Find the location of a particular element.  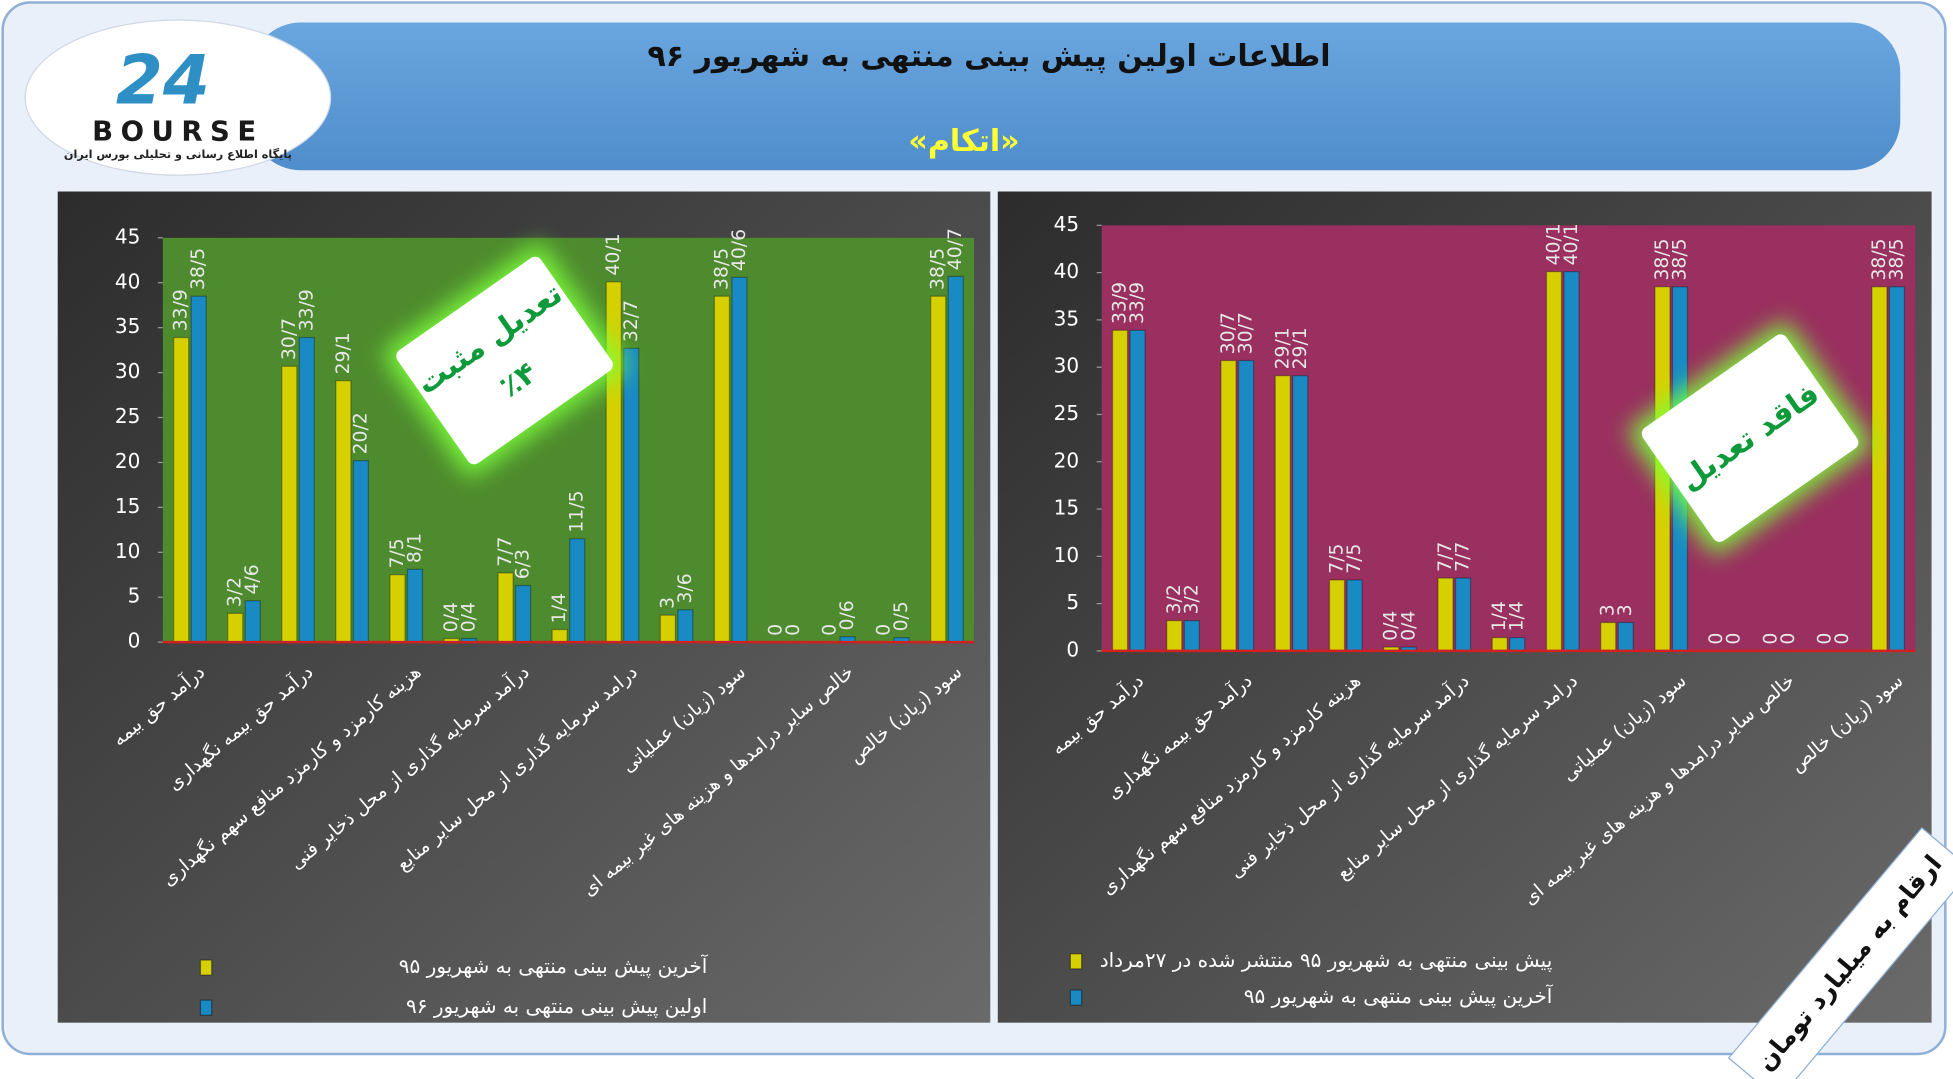

logo-bg is located at coordinates (178, 97).